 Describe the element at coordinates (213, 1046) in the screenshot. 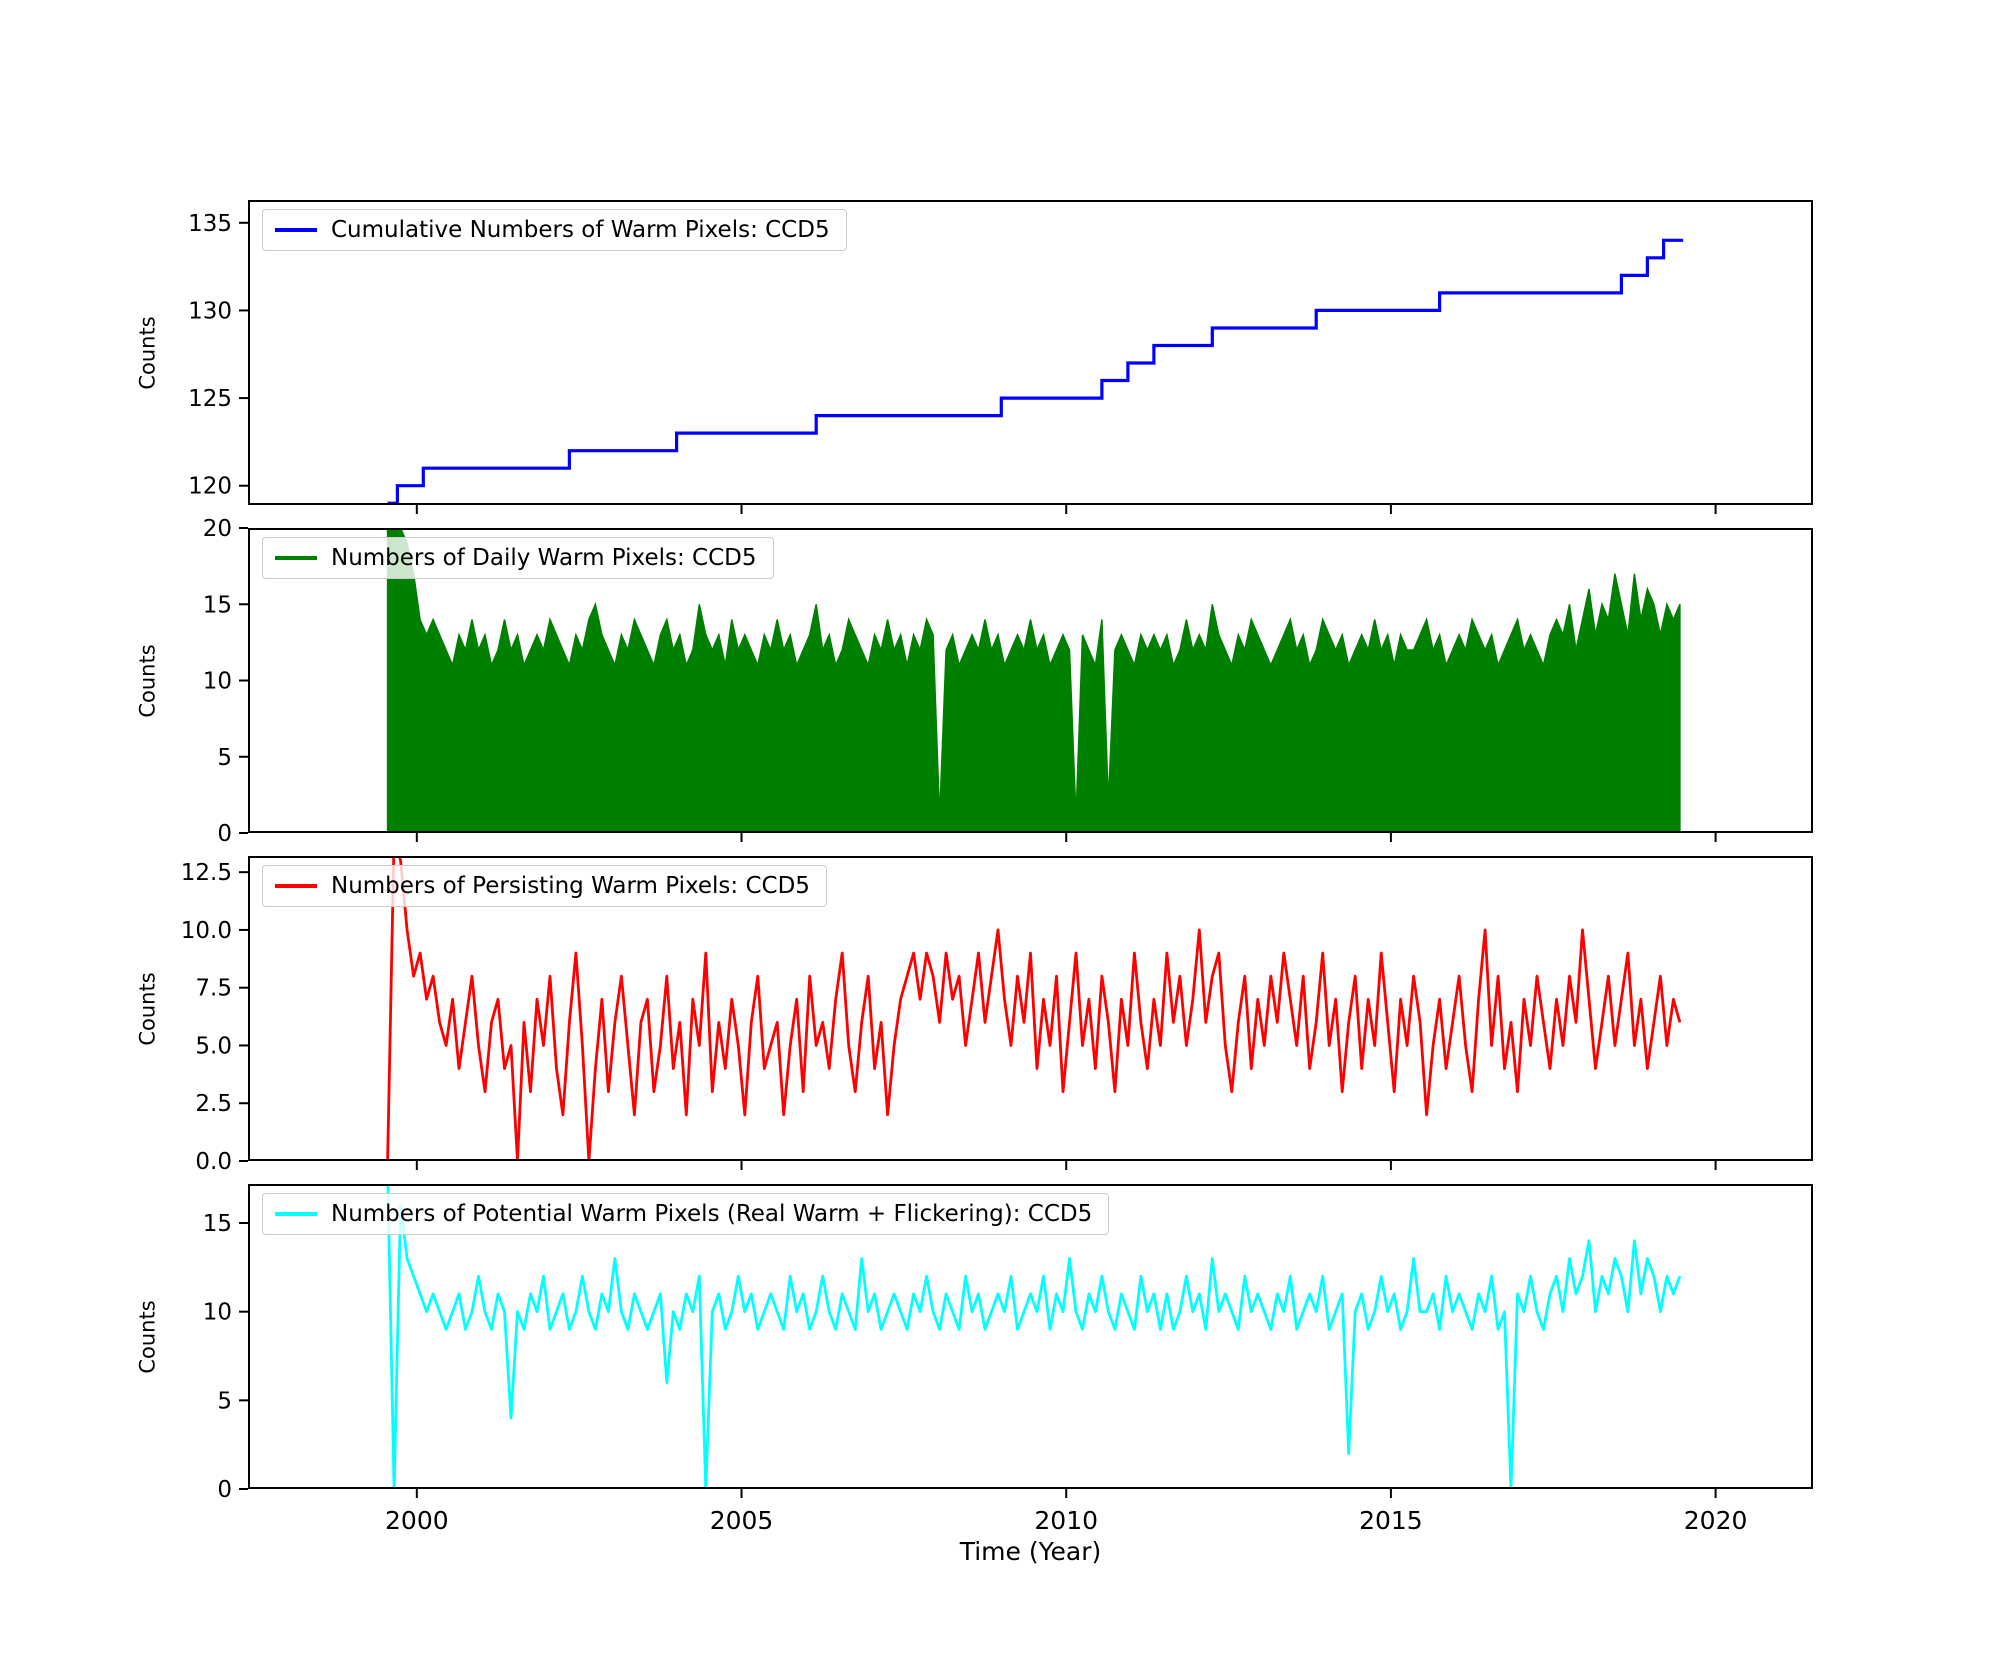

I see `svg-text: 5.0` at that location.